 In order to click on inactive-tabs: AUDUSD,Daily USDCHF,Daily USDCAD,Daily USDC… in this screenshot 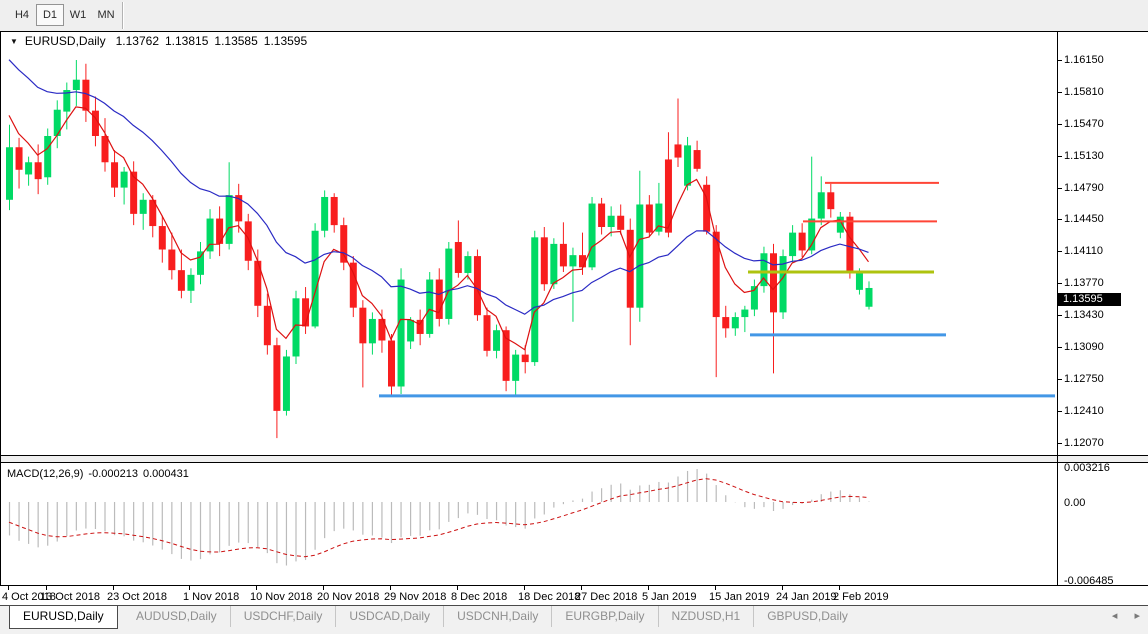, I will do `click(492, 617)`.